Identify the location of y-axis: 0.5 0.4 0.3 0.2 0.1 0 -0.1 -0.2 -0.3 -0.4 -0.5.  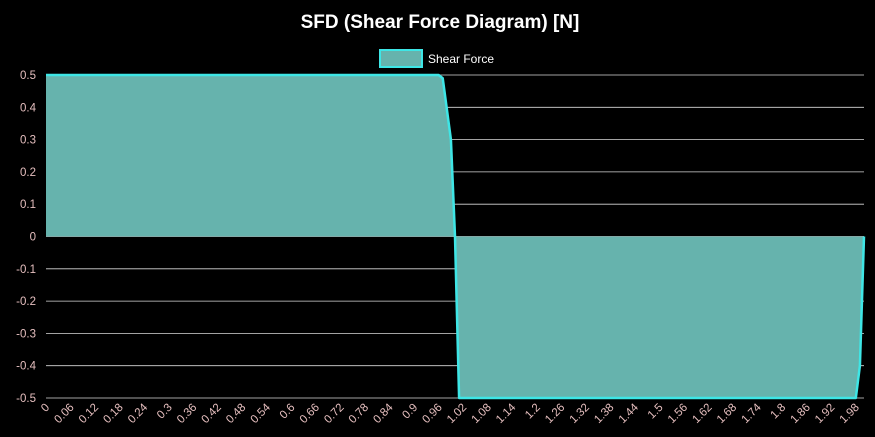
(26, 237).